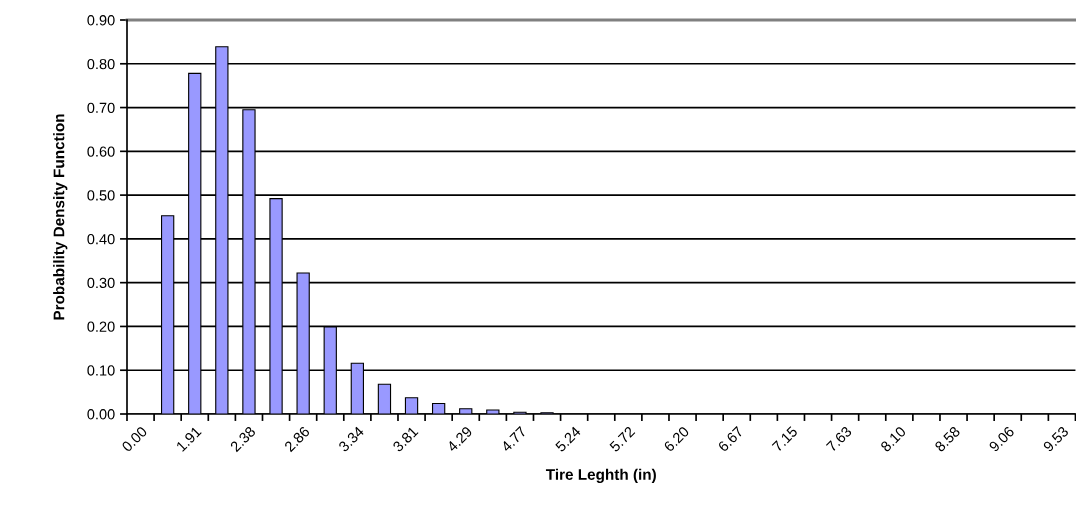 Image resolution: width=1076 pixels, height=532 pixels. I want to click on y-tick-label: 0.10, so click(101, 370).